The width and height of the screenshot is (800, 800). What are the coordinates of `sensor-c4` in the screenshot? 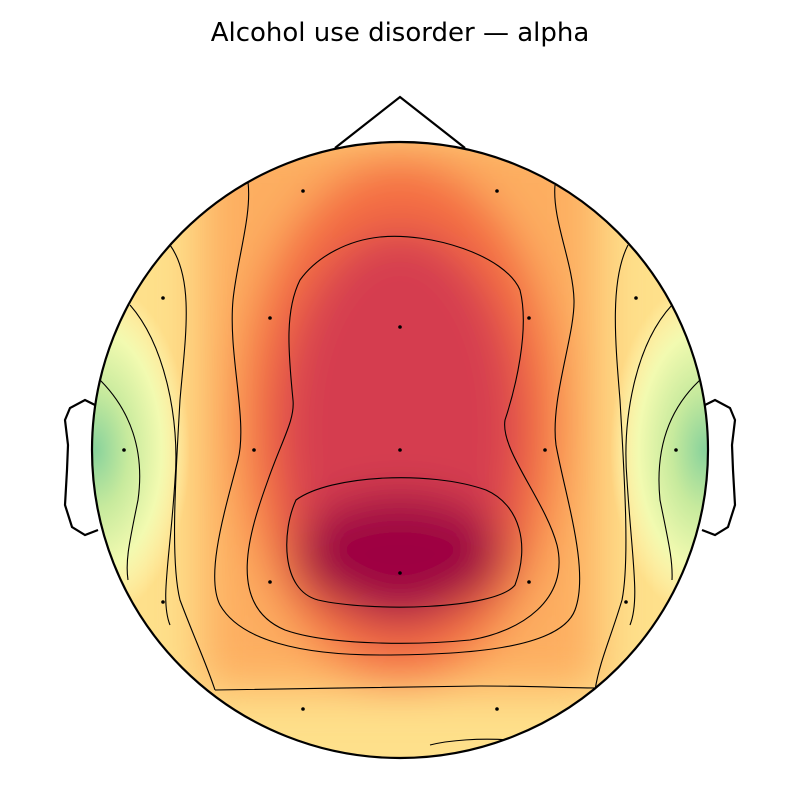 It's located at (545, 450).